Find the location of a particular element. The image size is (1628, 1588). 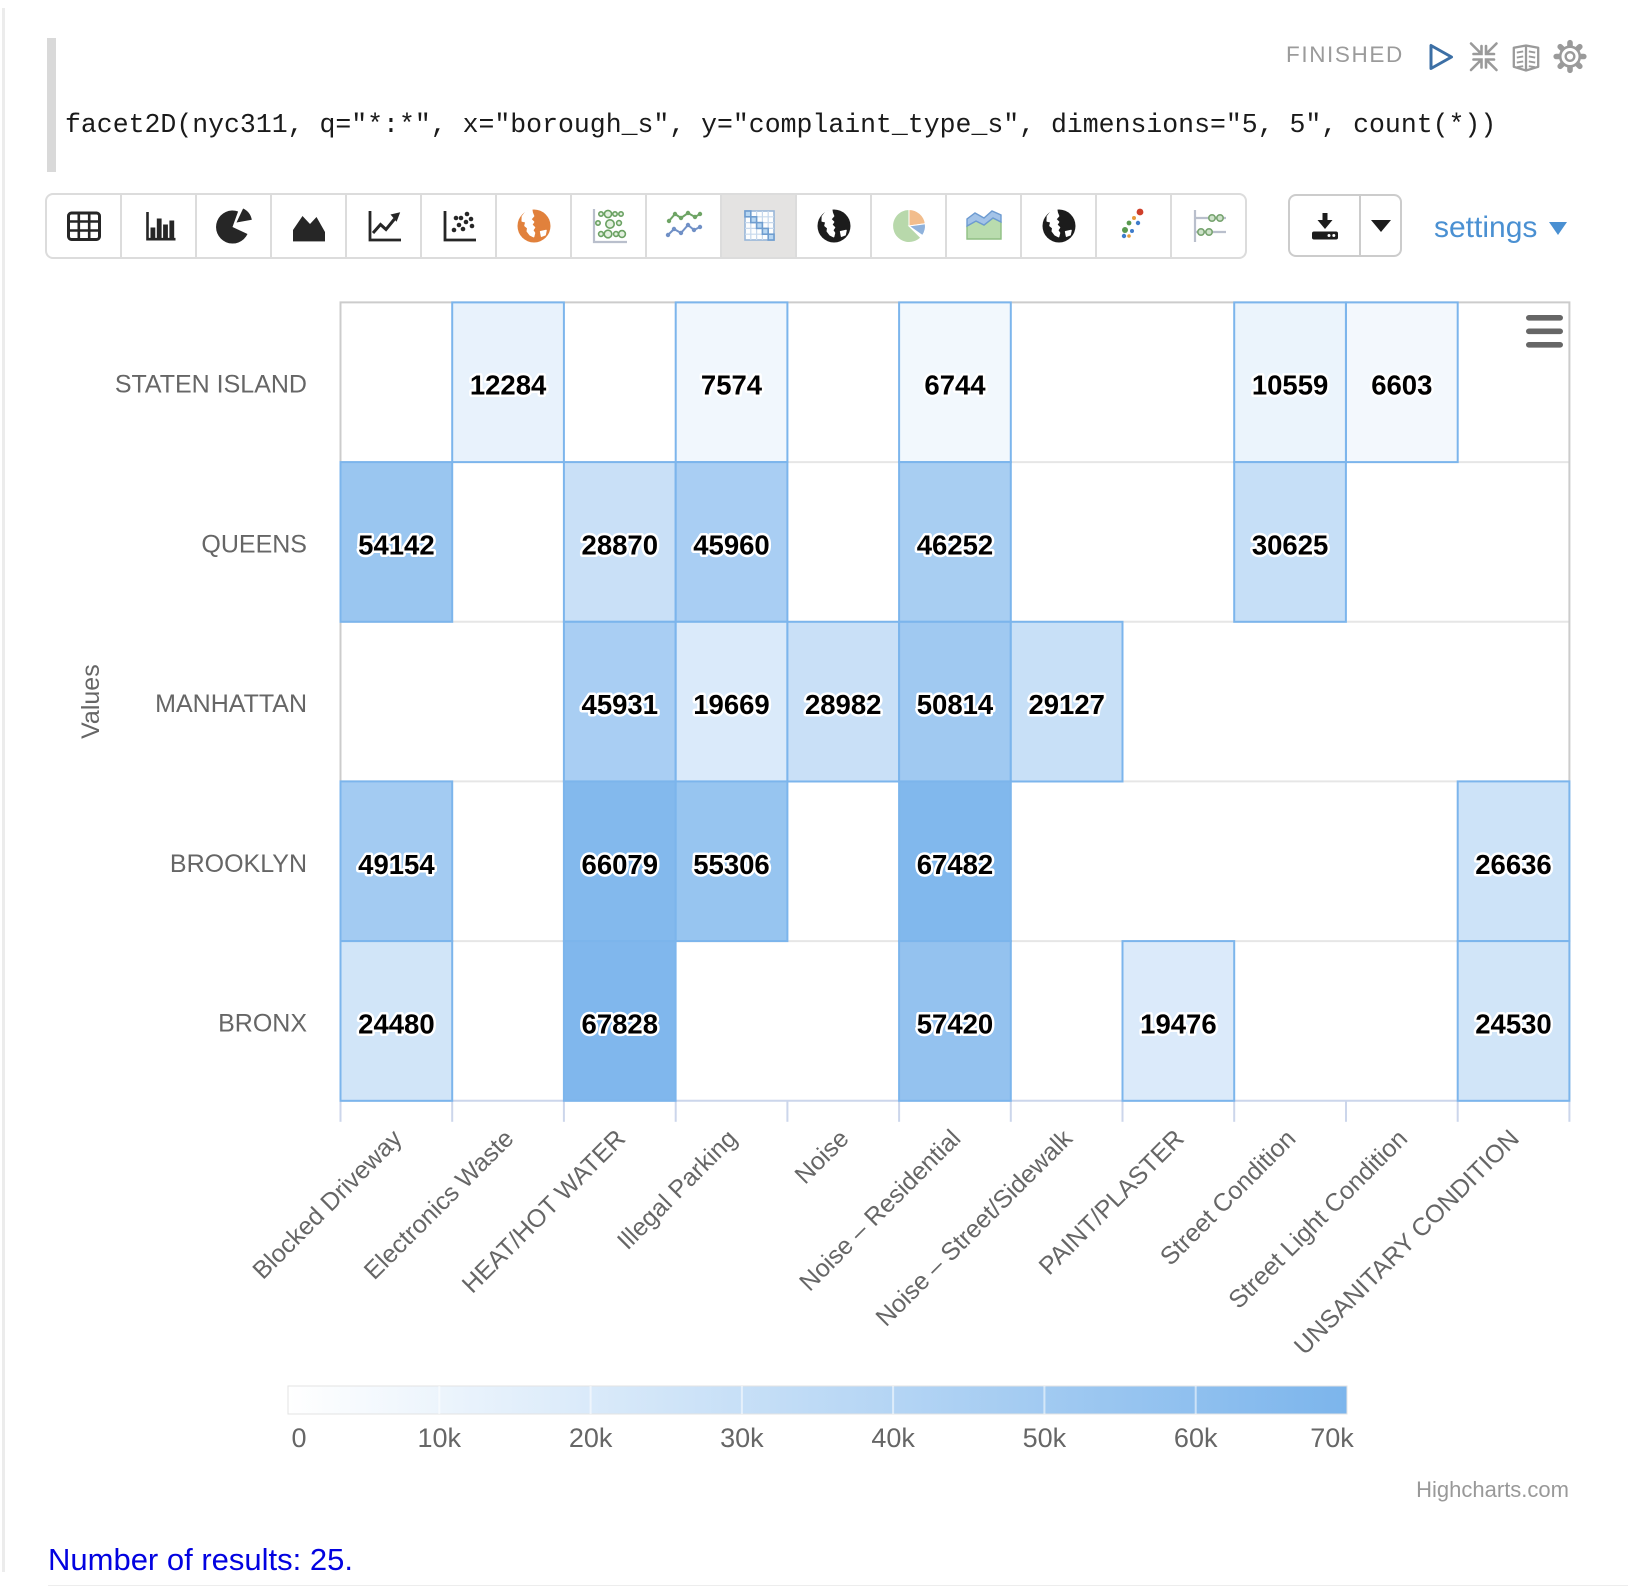

svg-text: 70k is located at coordinates (1332, 1438).